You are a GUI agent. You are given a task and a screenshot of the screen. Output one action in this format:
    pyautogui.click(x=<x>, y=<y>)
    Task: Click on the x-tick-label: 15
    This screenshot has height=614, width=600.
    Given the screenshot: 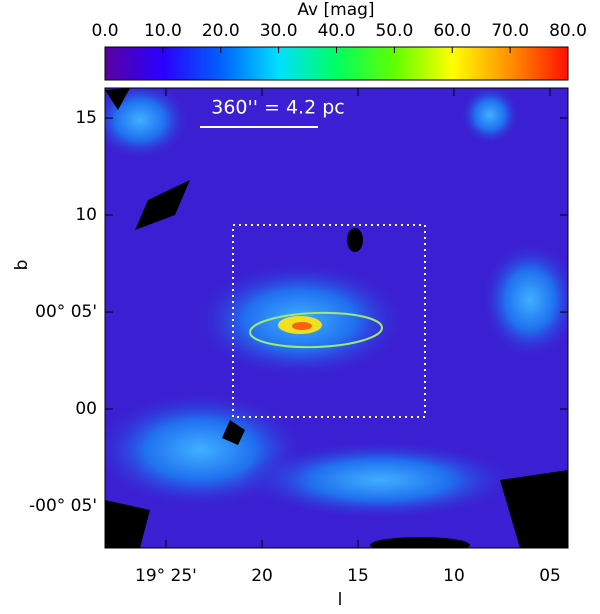 What is the action you would take?
    pyautogui.click(x=358, y=576)
    